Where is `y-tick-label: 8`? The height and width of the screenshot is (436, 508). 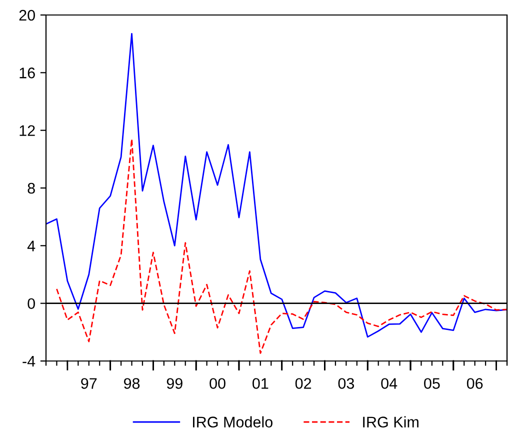
y-tick-label: 8 is located at coordinates (31, 188).